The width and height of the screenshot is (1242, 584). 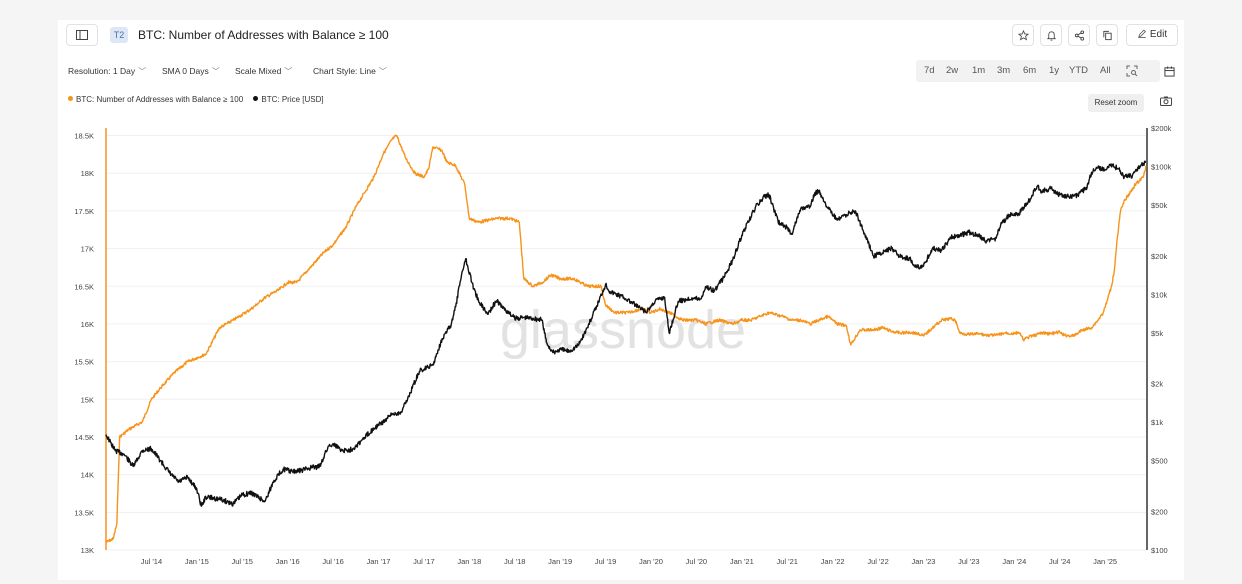 What do you see at coordinates (1116, 103) in the screenshot?
I see `reset-zoom-button: Reset zoom` at bounding box center [1116, 103].